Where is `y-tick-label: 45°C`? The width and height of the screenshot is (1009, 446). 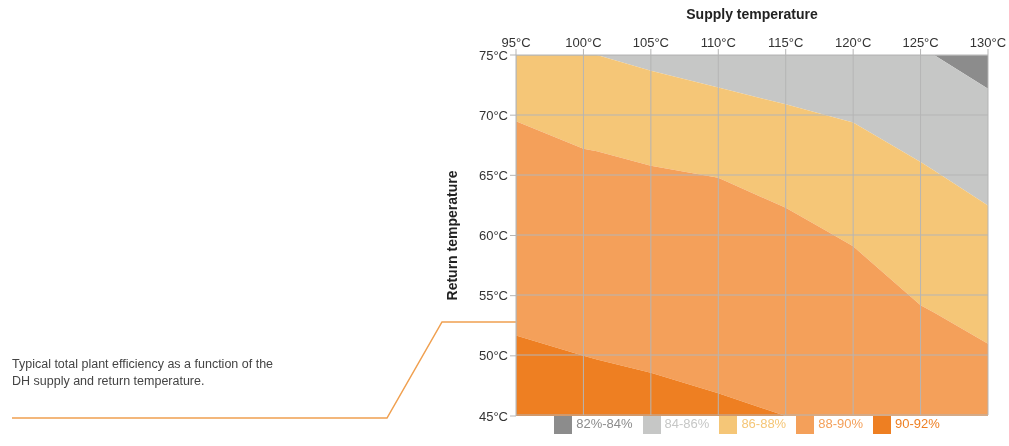 y-tick-label: 45°C is located at coordinates (493, 416).